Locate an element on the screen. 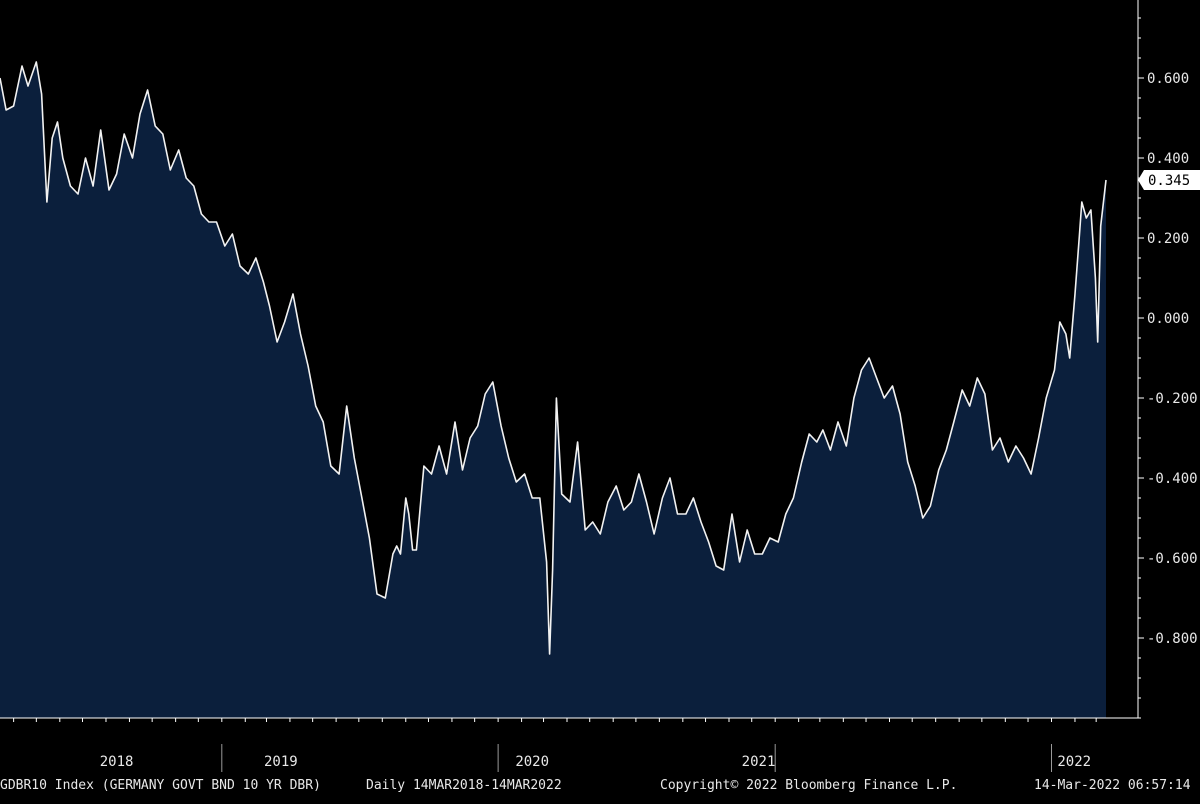 Image resolution: width=1200 pixels, height=804 pixels. x-tick-label: 2019 is located at coordinates (281, 762).